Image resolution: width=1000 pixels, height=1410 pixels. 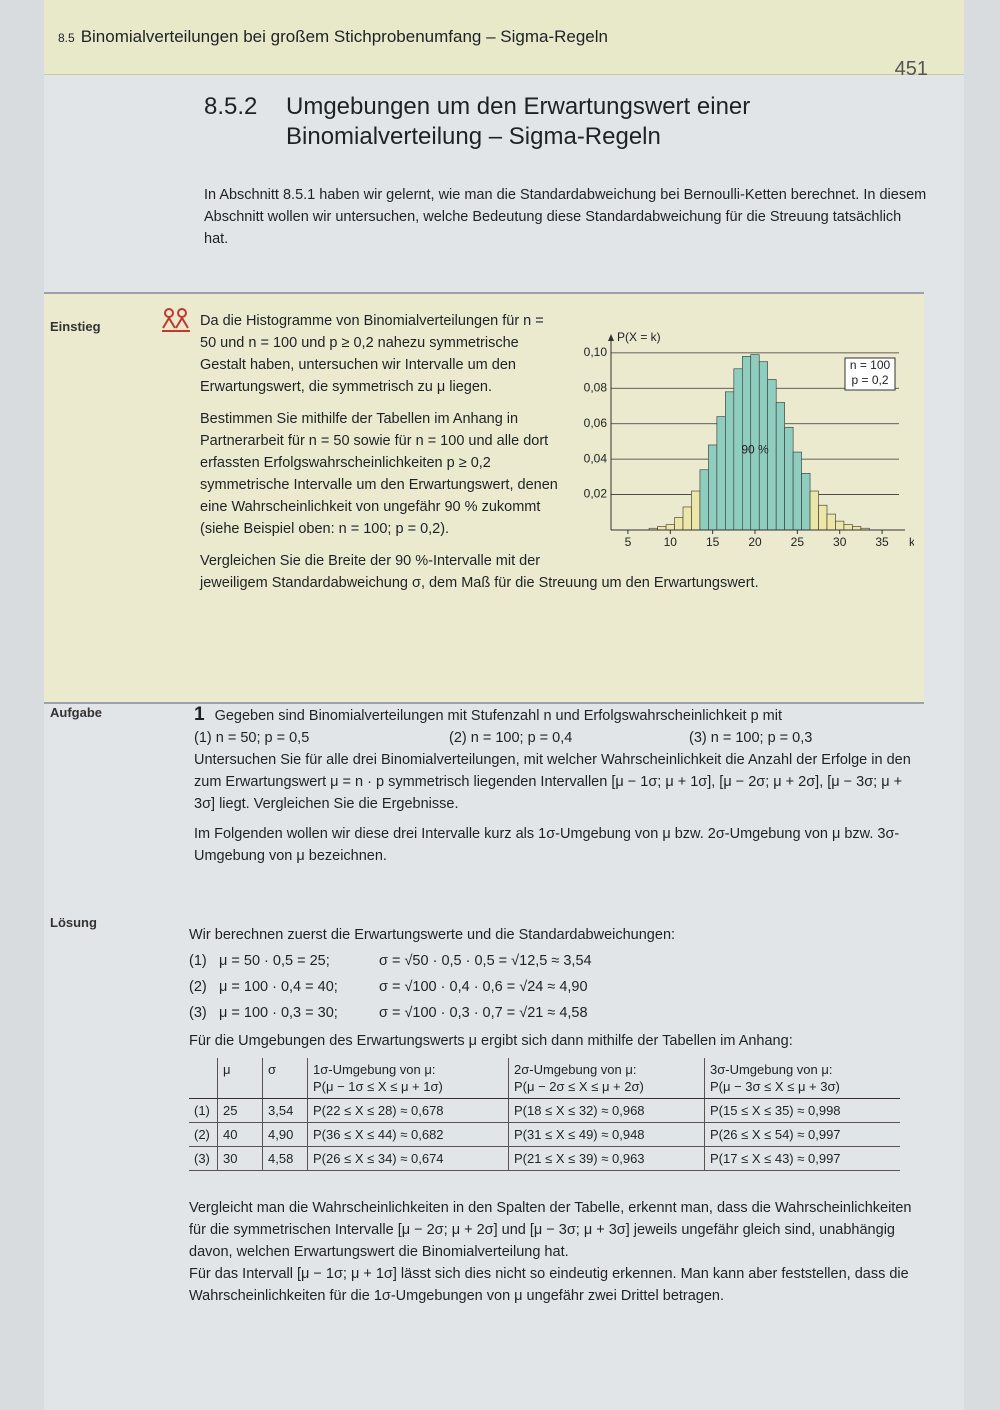 I want to click on legend-box, so click(x=870, y=374).